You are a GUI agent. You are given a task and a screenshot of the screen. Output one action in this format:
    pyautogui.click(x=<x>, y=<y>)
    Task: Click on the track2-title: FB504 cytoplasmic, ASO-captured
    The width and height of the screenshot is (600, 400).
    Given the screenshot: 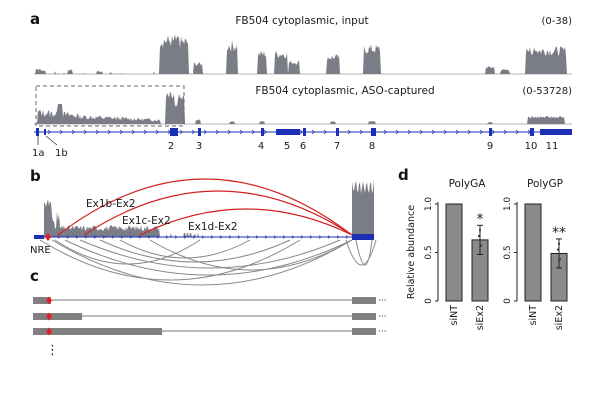 What is the action you would take?
    pyautogui.click(x=344, y=91)
    